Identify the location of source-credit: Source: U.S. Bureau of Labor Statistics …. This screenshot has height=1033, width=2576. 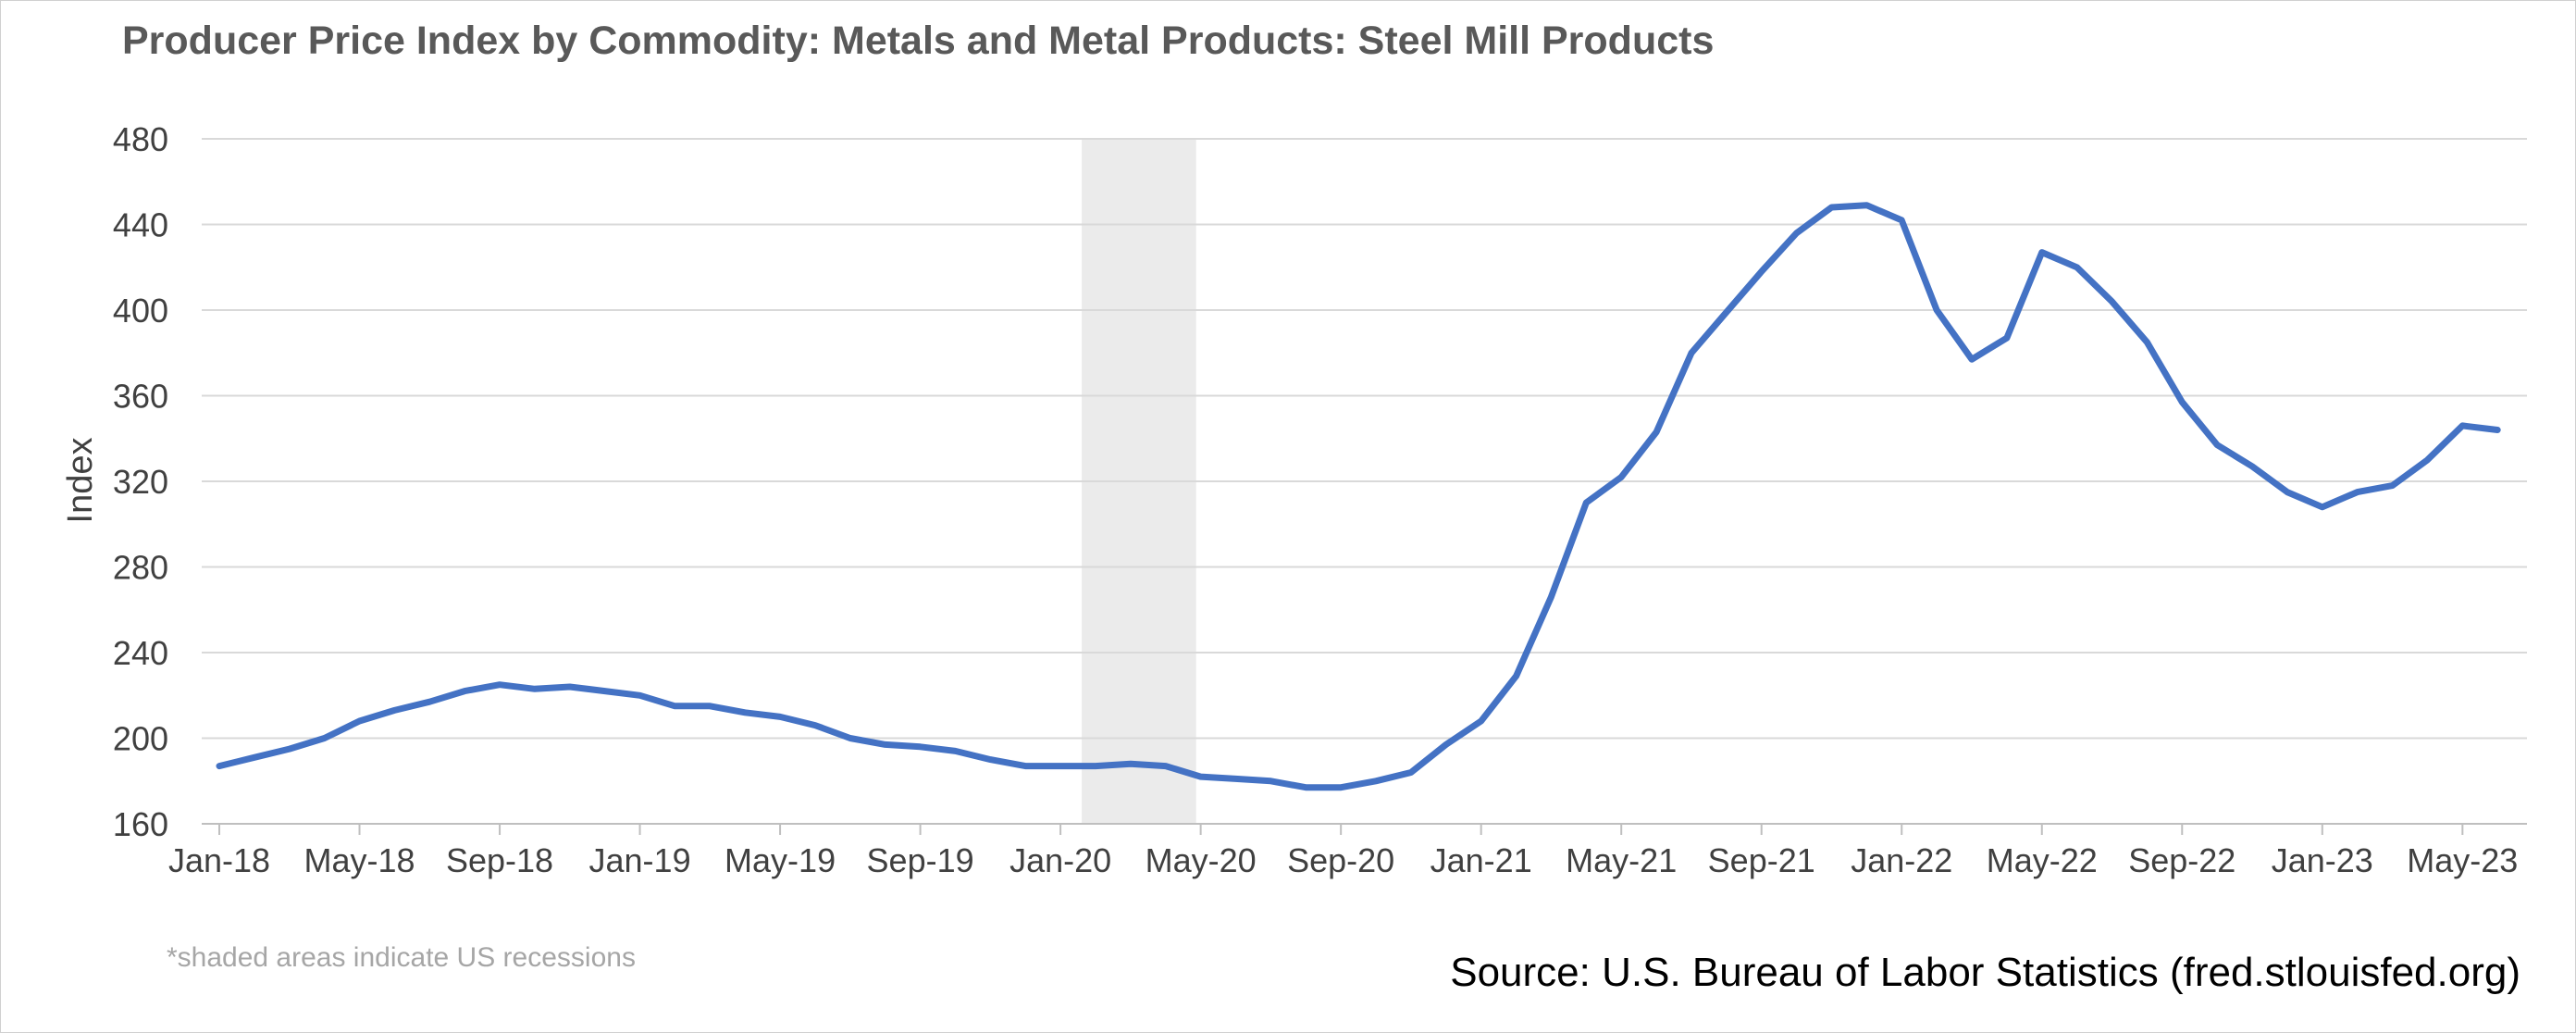
(1985, 972).